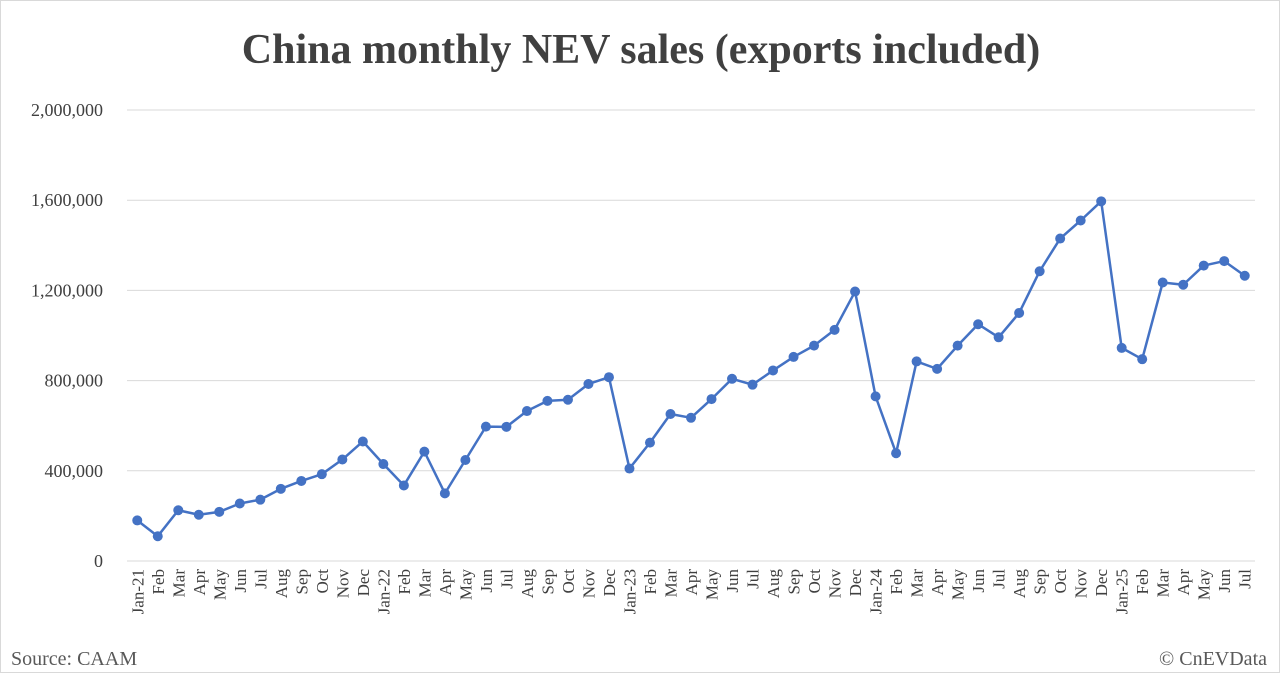 The image size is (1280, 673). What do you see at coordinates (383, 591) in the screenshot?
I see `x-tick-label: Jan-22` at bounding box center [383, 591].